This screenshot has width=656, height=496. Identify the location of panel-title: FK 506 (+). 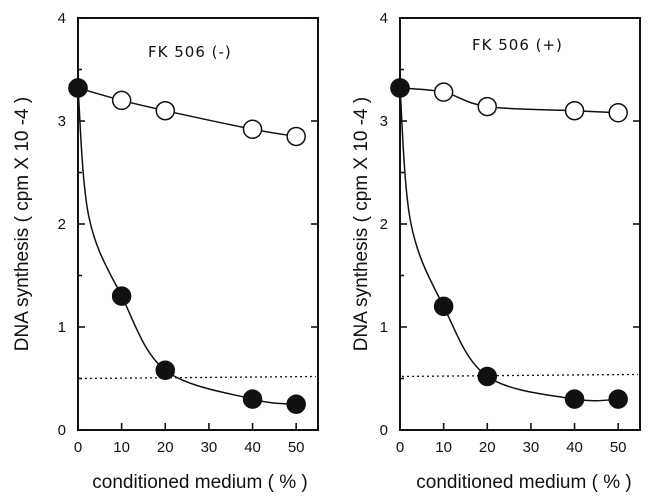
(517, 45).